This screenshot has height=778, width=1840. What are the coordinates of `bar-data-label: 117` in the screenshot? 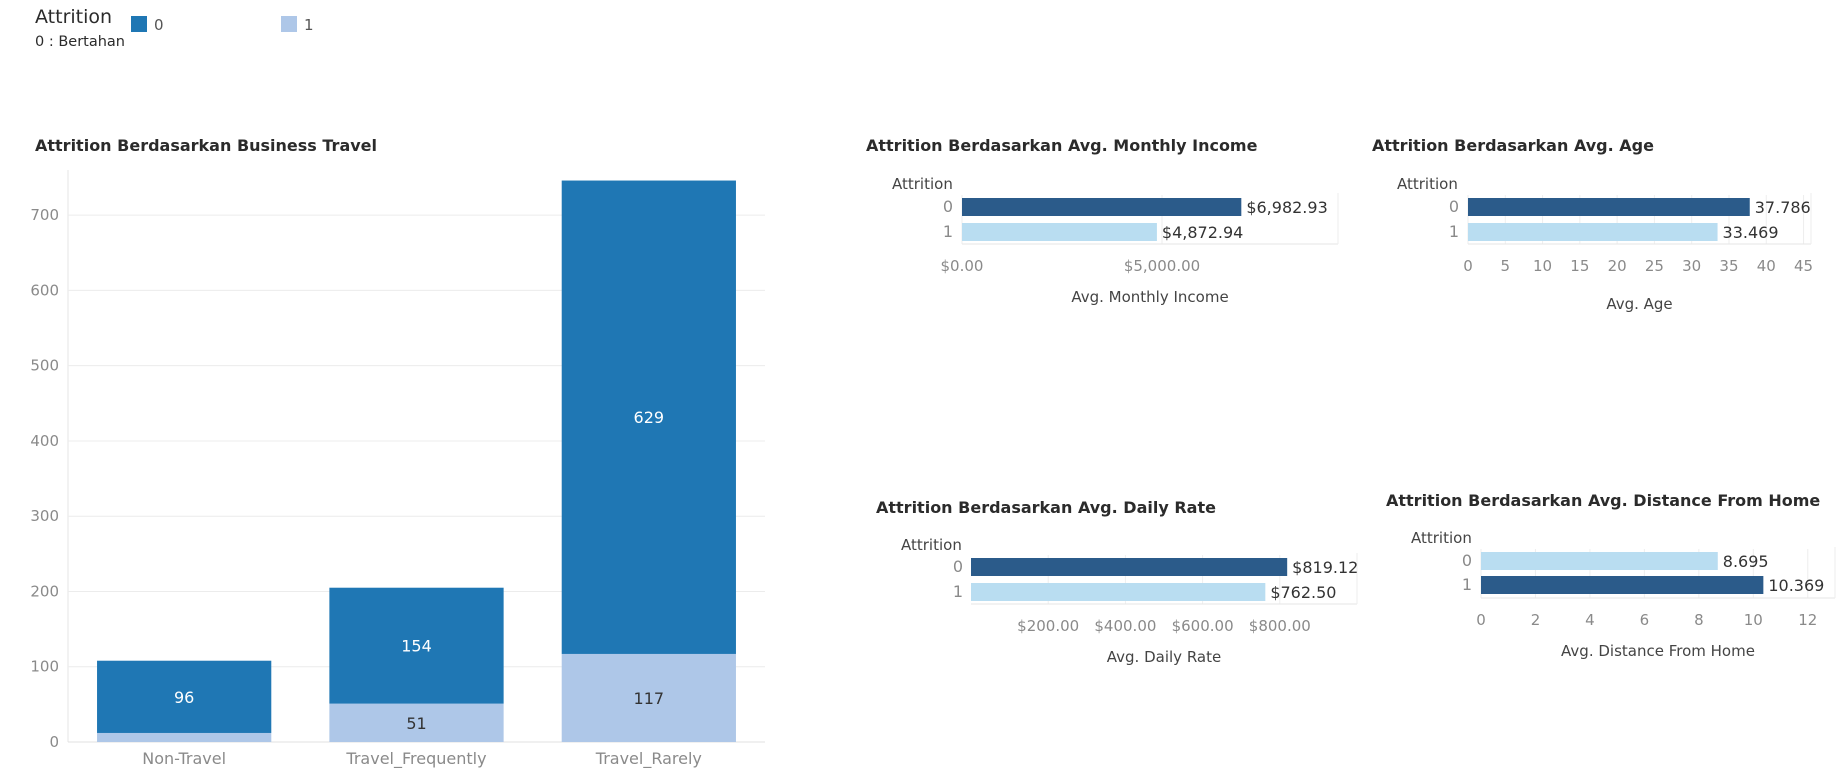 It's located at (649, 698).